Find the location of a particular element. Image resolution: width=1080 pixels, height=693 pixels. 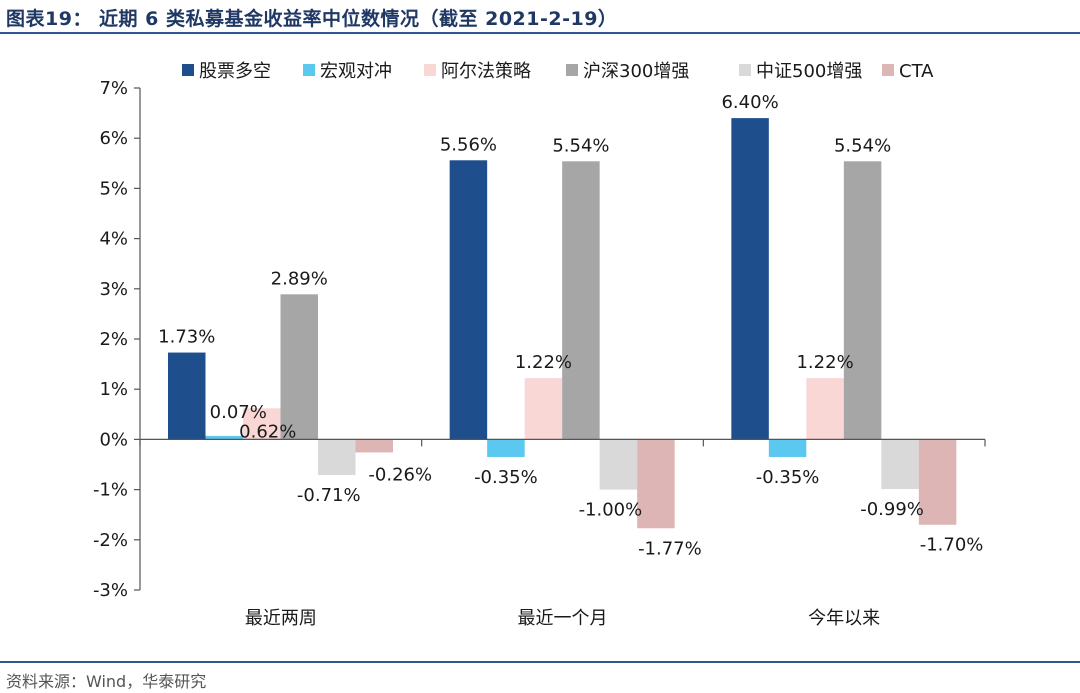

bar-value-label: -1.00% is located at coordinates (611, 510).